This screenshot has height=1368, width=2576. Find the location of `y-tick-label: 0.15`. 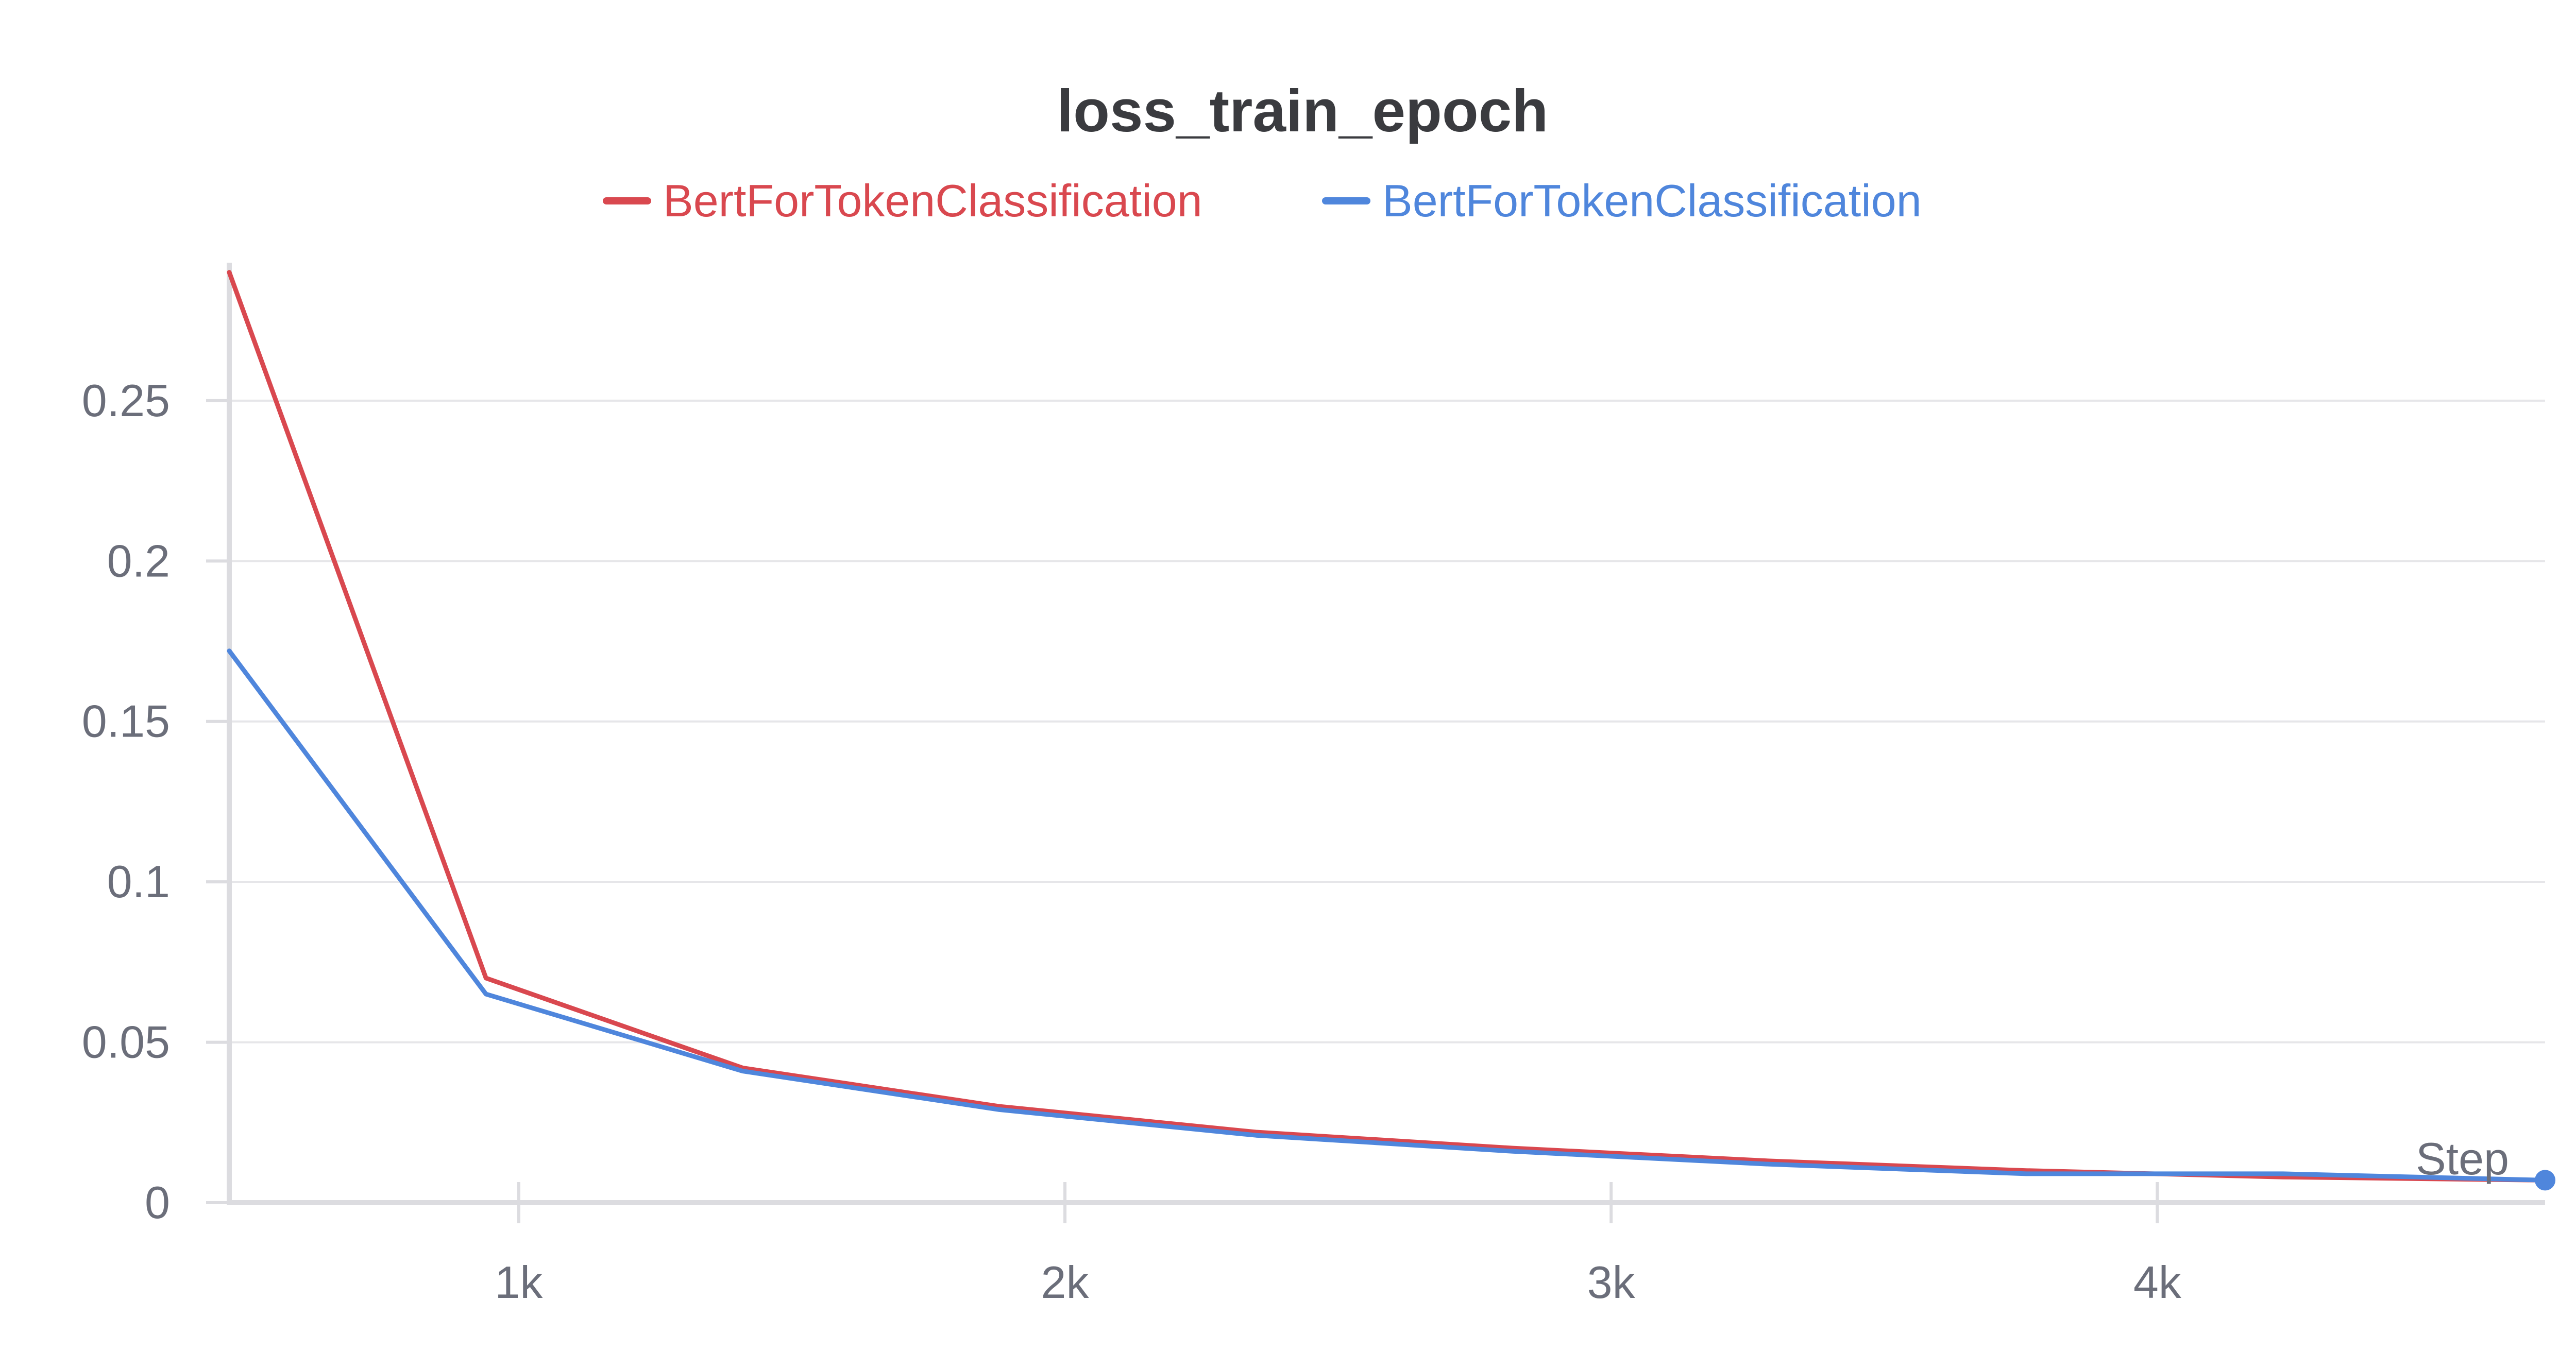

y-tick-label: 0.15 is located at coordinates (126, 721).